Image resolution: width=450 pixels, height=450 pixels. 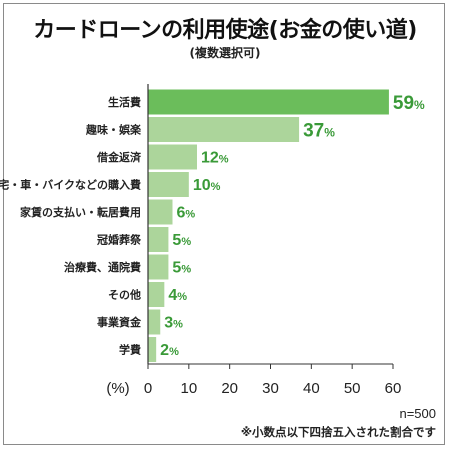 What do you see at coordinates (409, 103) in the screenshot?
I see `value-label: 59%` at bounding box center [409, 103].